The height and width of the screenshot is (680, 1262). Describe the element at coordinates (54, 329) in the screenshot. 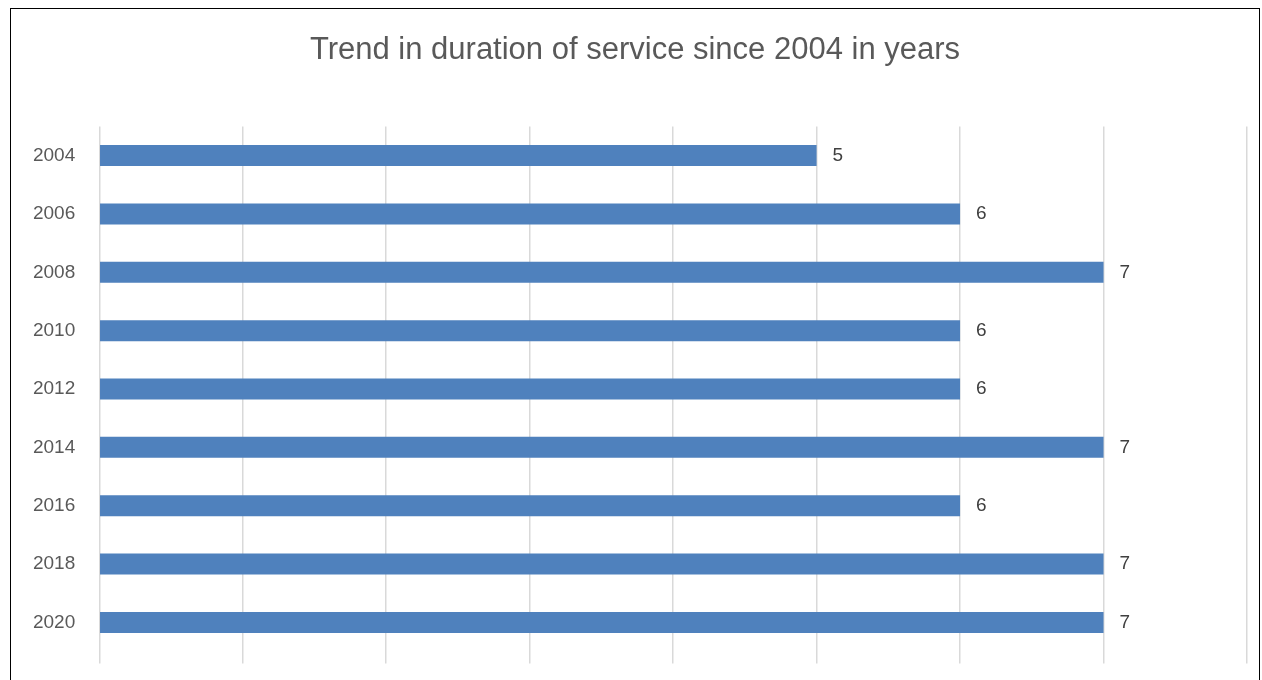

I see `y-tick-label: 2010` at that location.